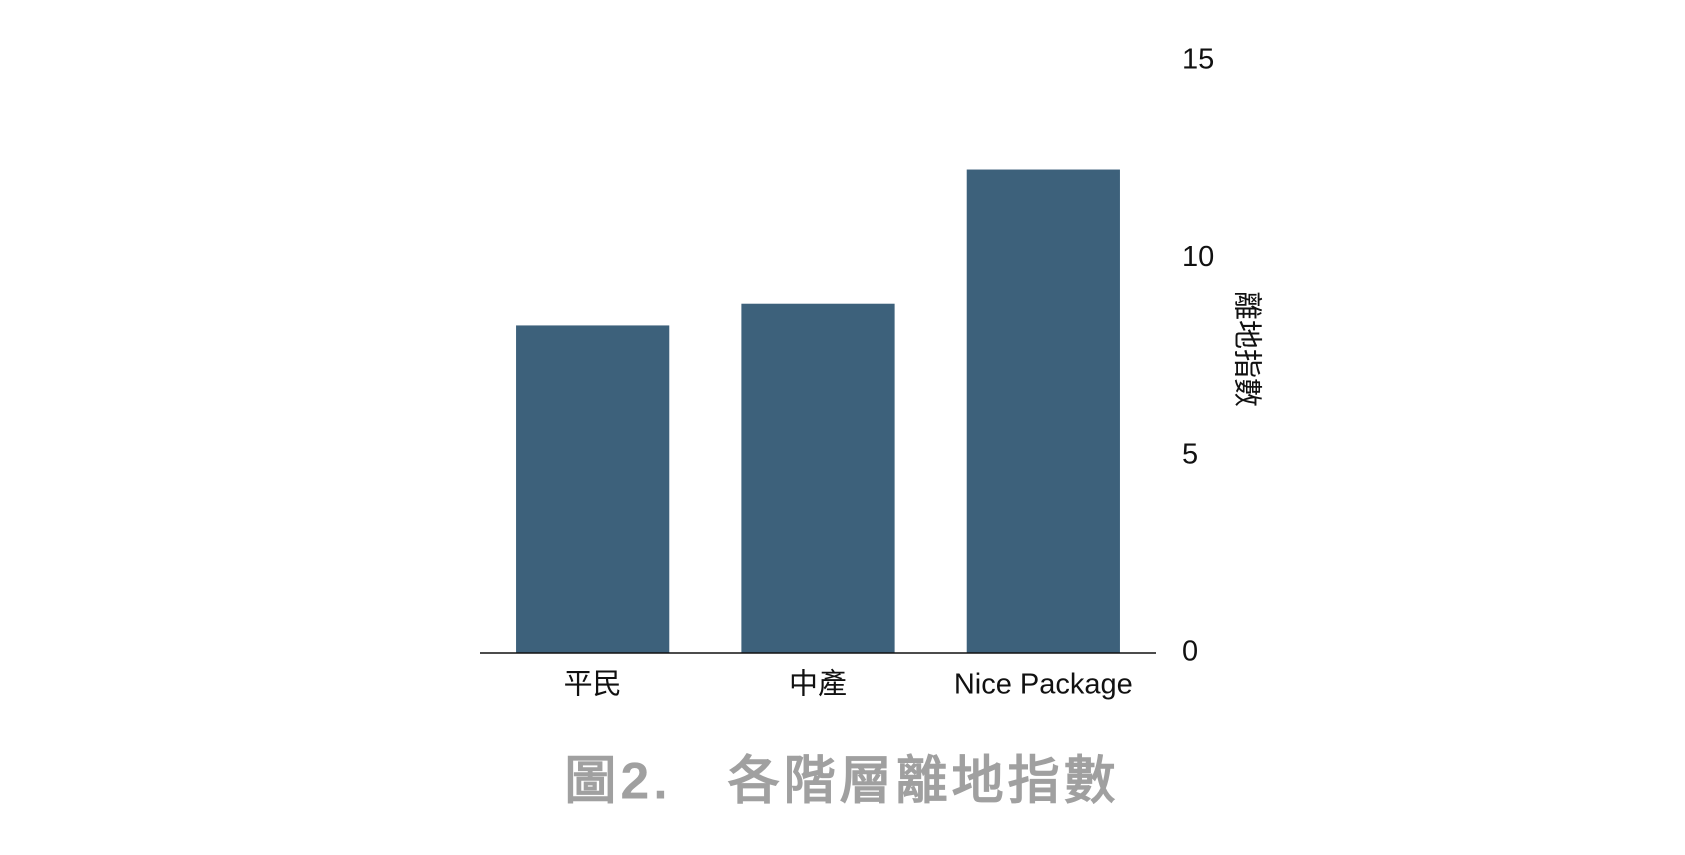 The width and height of the screenshot is (1685, 855). I want to click on x-tick-label: 平民, so click(593, 685).